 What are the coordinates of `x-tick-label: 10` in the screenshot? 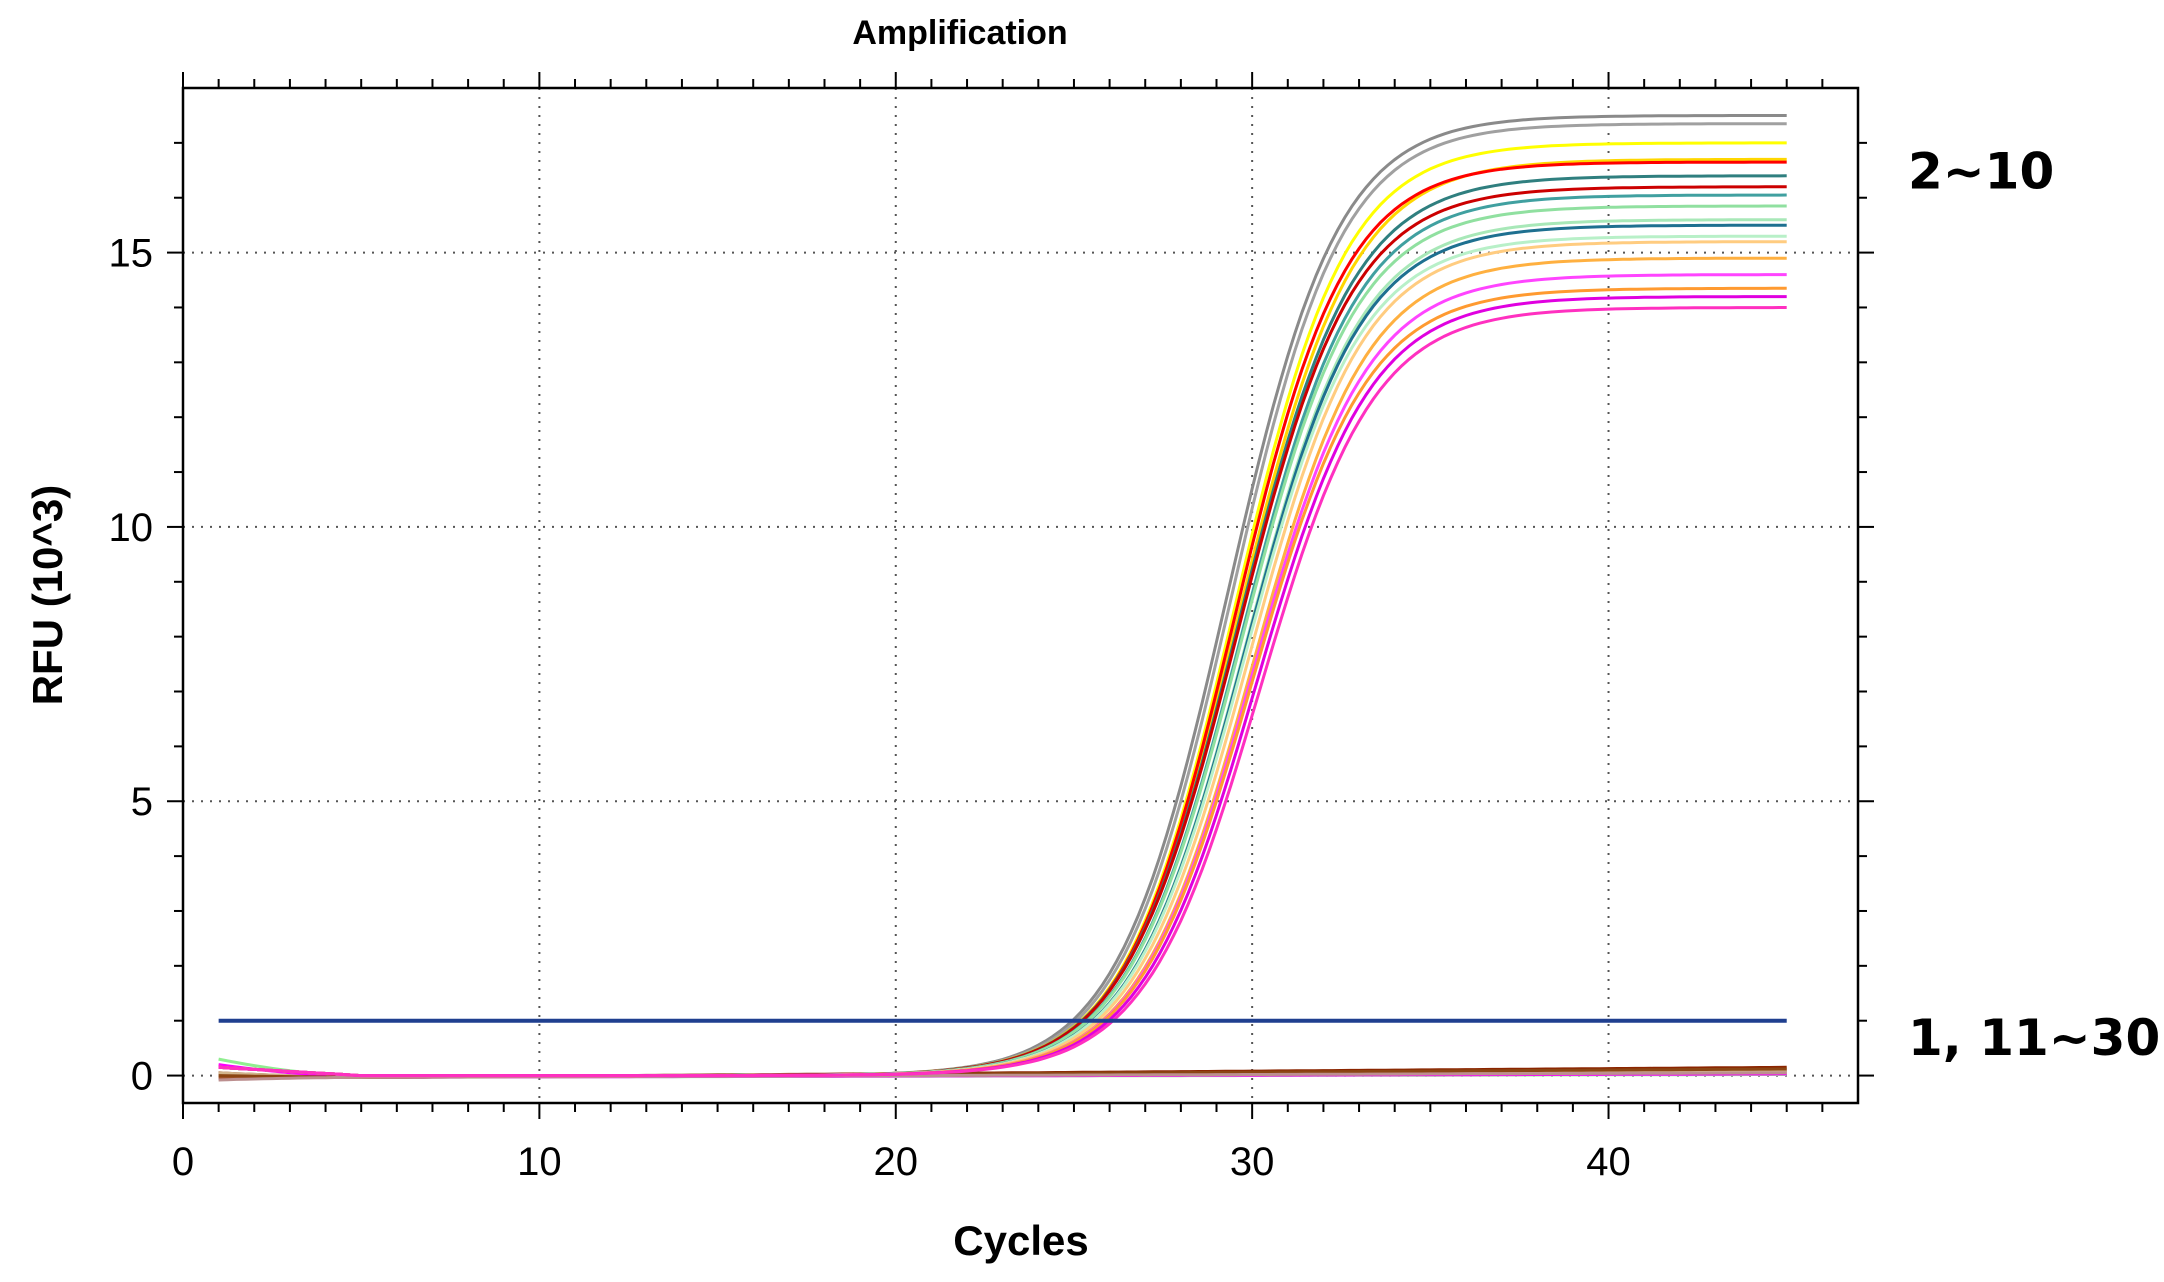 It's located at (539, 1162).